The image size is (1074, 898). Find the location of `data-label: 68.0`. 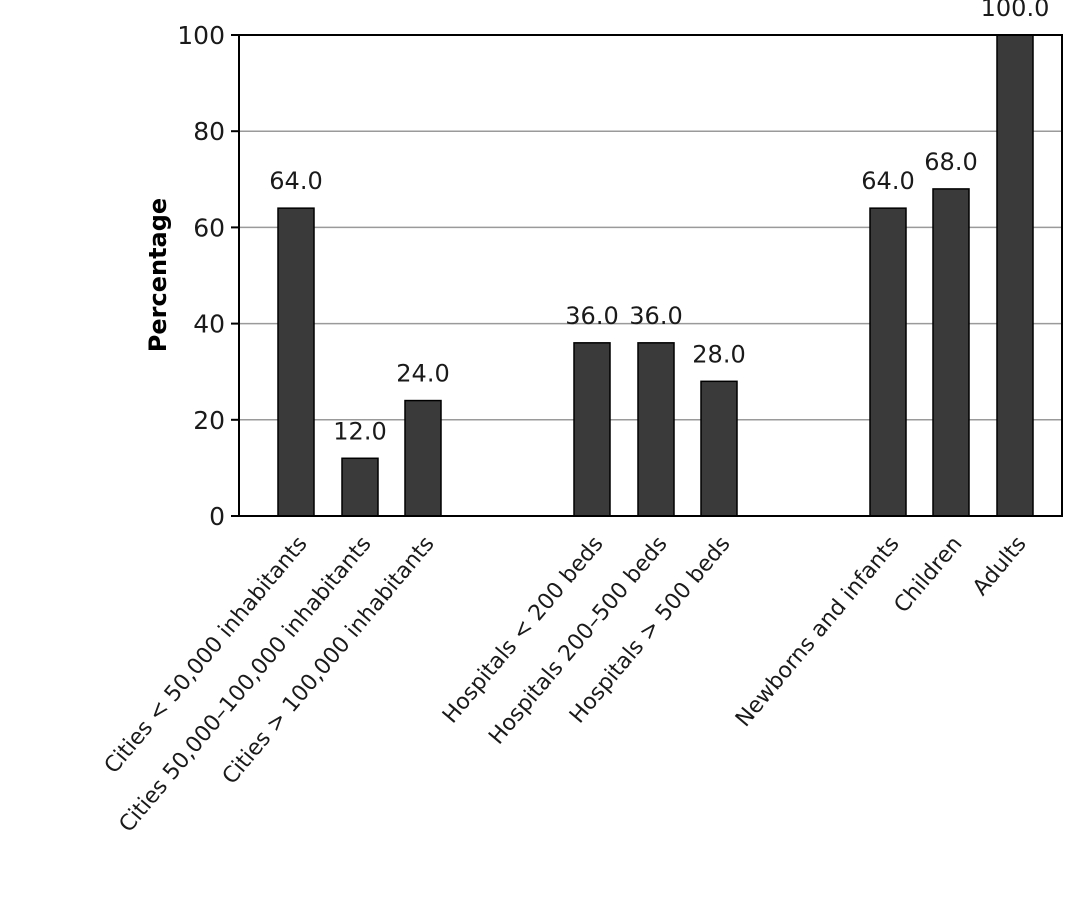

data-label: 68.0 is located at coordinates (950, 162).